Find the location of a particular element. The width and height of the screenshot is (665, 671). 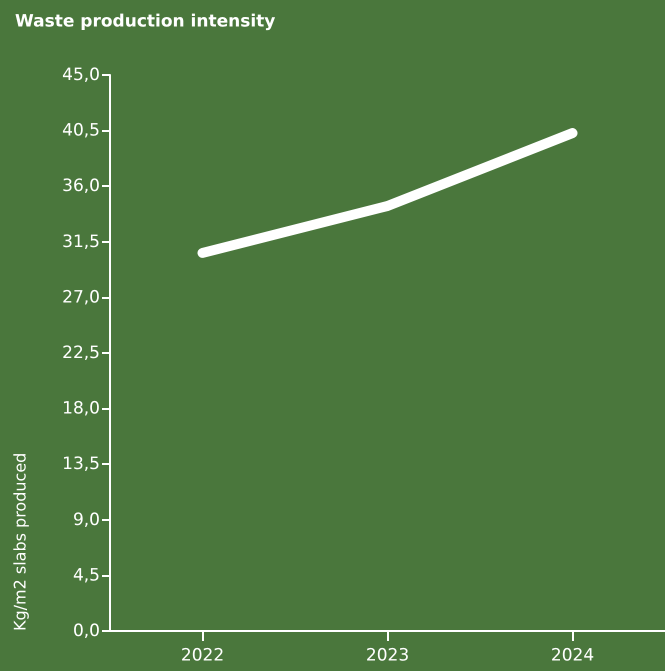

x-tick-label: 2023 is located at coordinates (388, 656).